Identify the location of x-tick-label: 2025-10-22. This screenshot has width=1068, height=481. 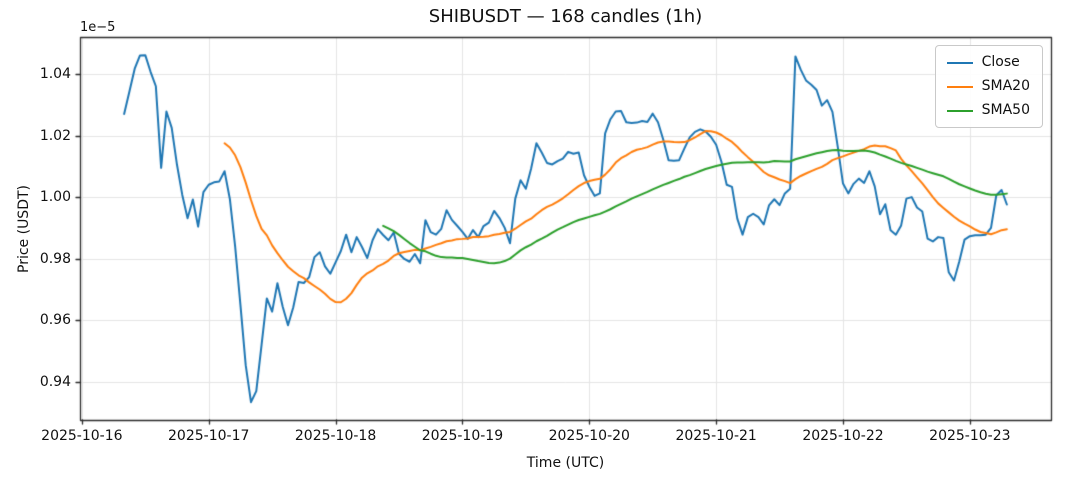
(843, 436).